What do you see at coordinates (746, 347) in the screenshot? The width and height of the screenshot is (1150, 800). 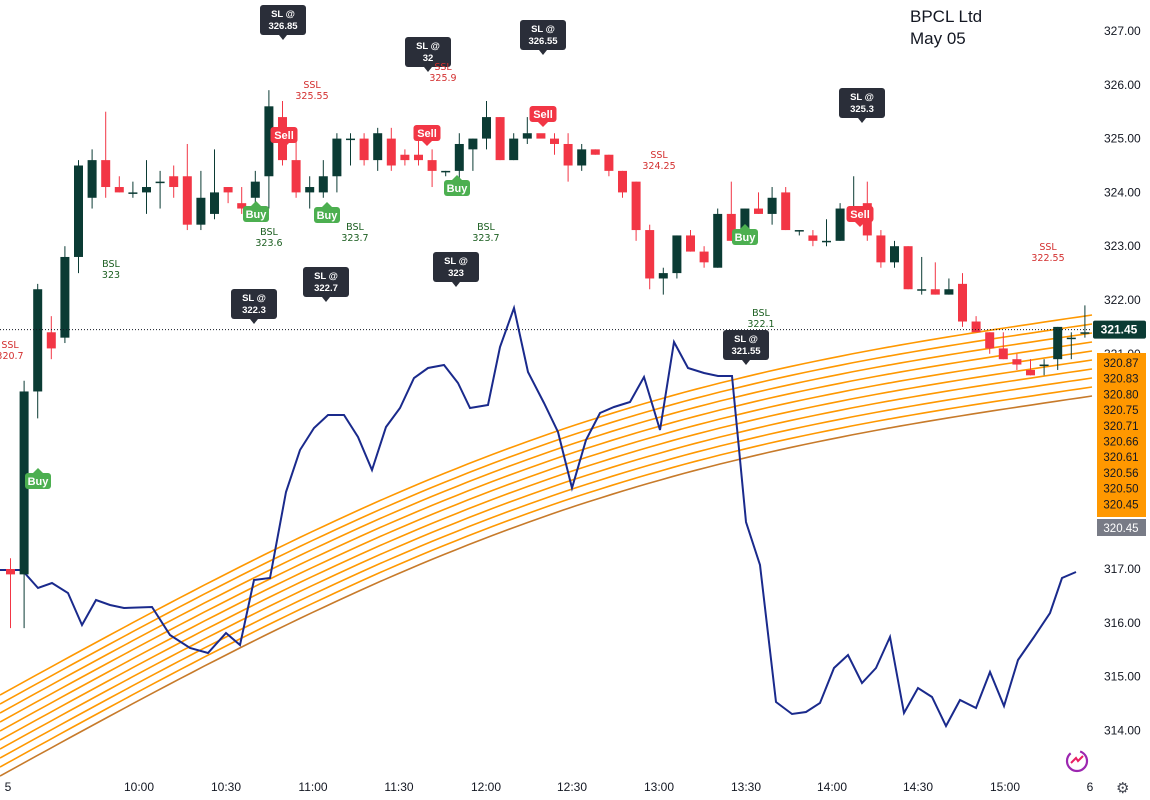 I see `sl-marker: SL @321.55` at bounding box center [746, 347].